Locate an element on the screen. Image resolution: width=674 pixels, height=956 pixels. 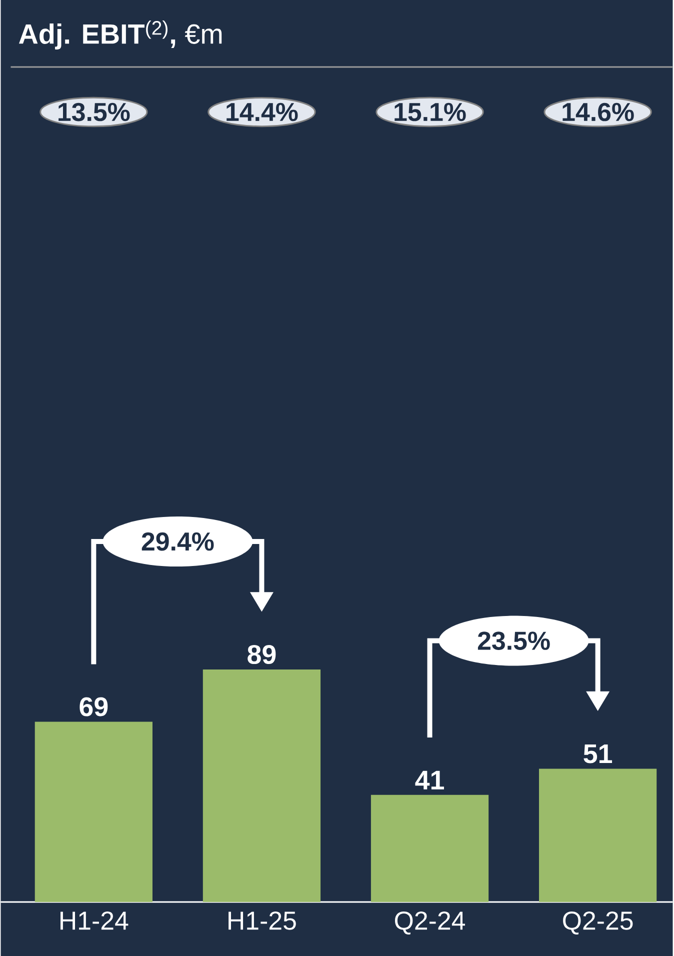
text: 13.5% is located at coordinates (94, 112).